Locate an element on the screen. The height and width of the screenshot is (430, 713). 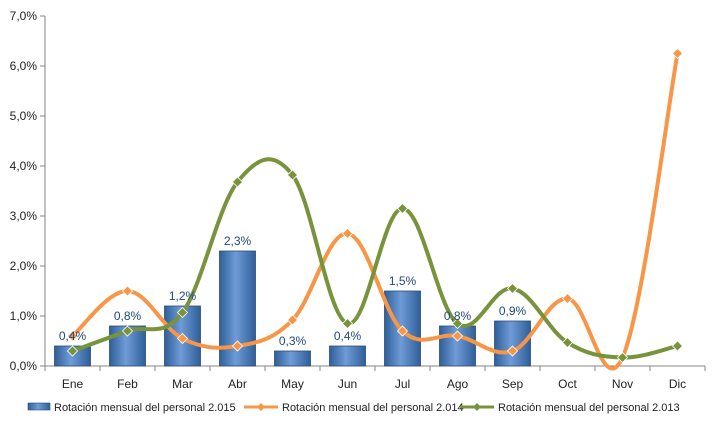
bar-data-label: 2,3% is located at coordinates (238, 241).